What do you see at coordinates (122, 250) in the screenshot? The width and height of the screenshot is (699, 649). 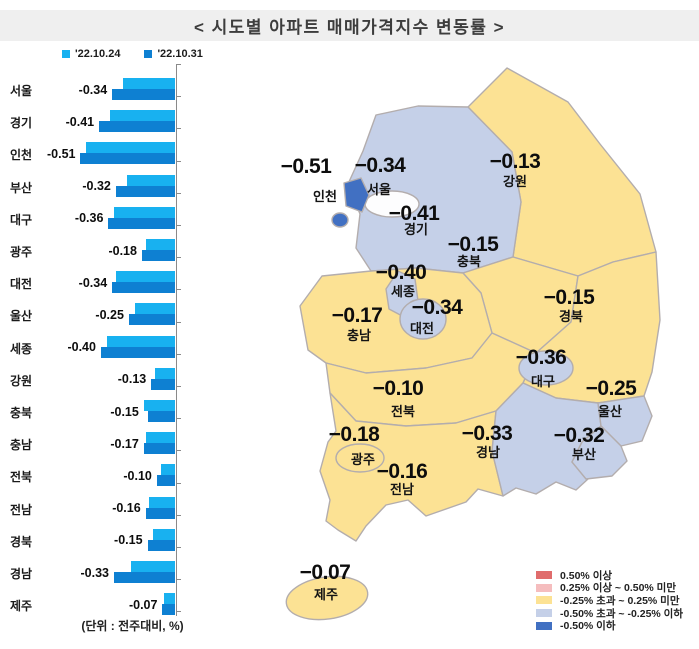 I see `bar-value-label: -0.18` at bounding box center [122, 250].